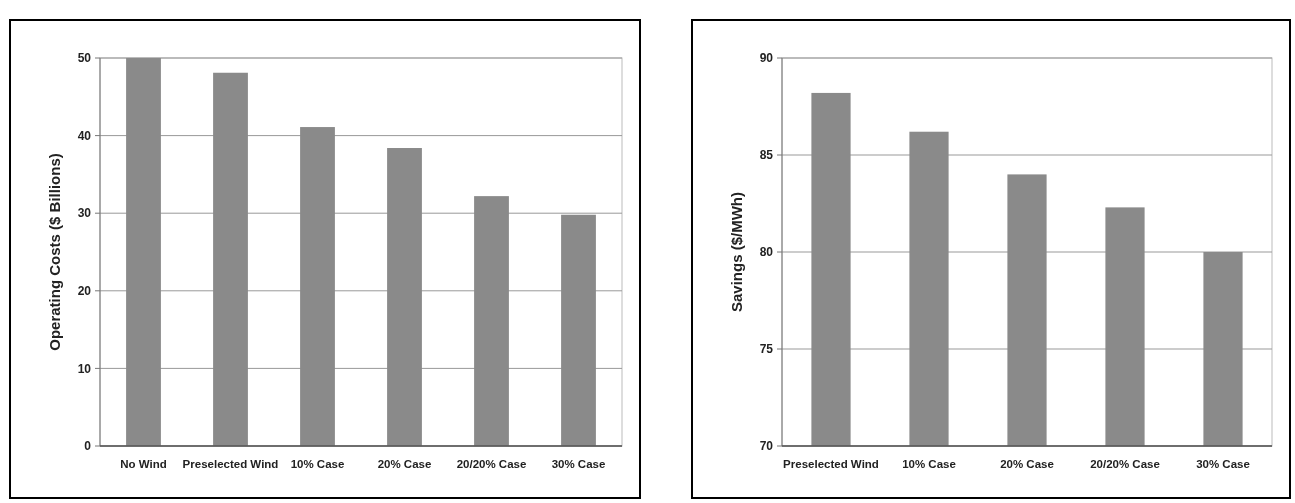  I want to click on y-axis-title: Savings ($/MWh), so click(736, 252).